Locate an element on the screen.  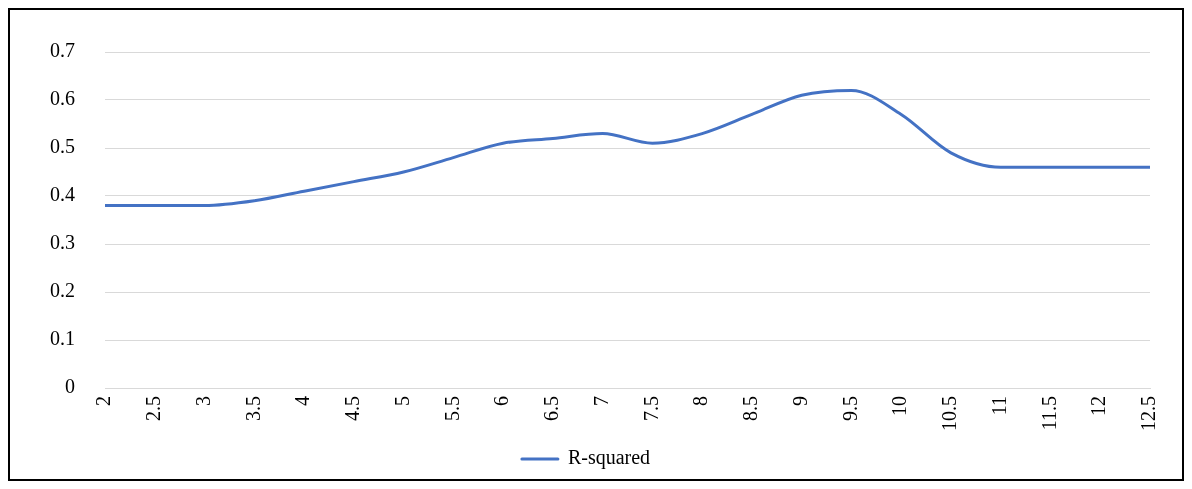
y-tick-label: 0.6 is located at coordinates (62, 98).